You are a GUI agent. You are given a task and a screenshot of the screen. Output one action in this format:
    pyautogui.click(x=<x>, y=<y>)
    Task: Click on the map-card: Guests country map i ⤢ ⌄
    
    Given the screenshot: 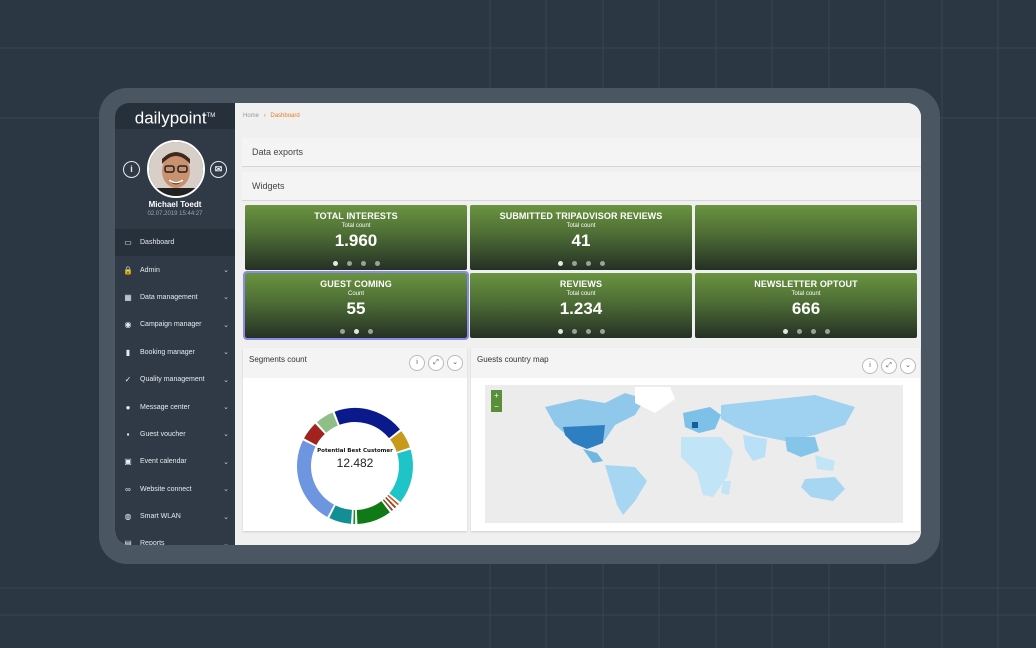 What is the action you would take?
    pyautogui.click(x=695, y=439)
    